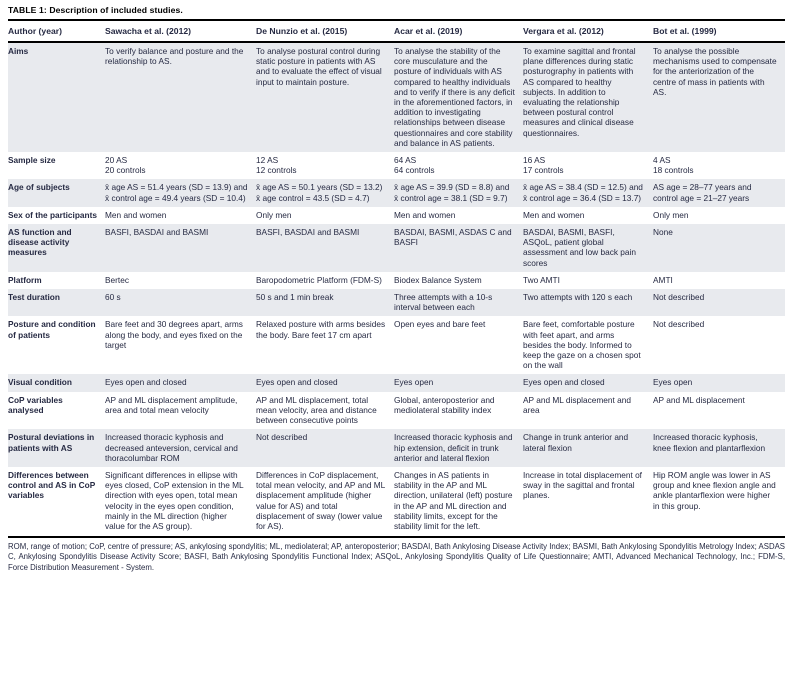 Image resolution: width=791 pixels, height=688 pixels. Describe the element at coordinates (543, 165) in the screenshot. I see `table-cell: 16 AS 17 controls` at that location.